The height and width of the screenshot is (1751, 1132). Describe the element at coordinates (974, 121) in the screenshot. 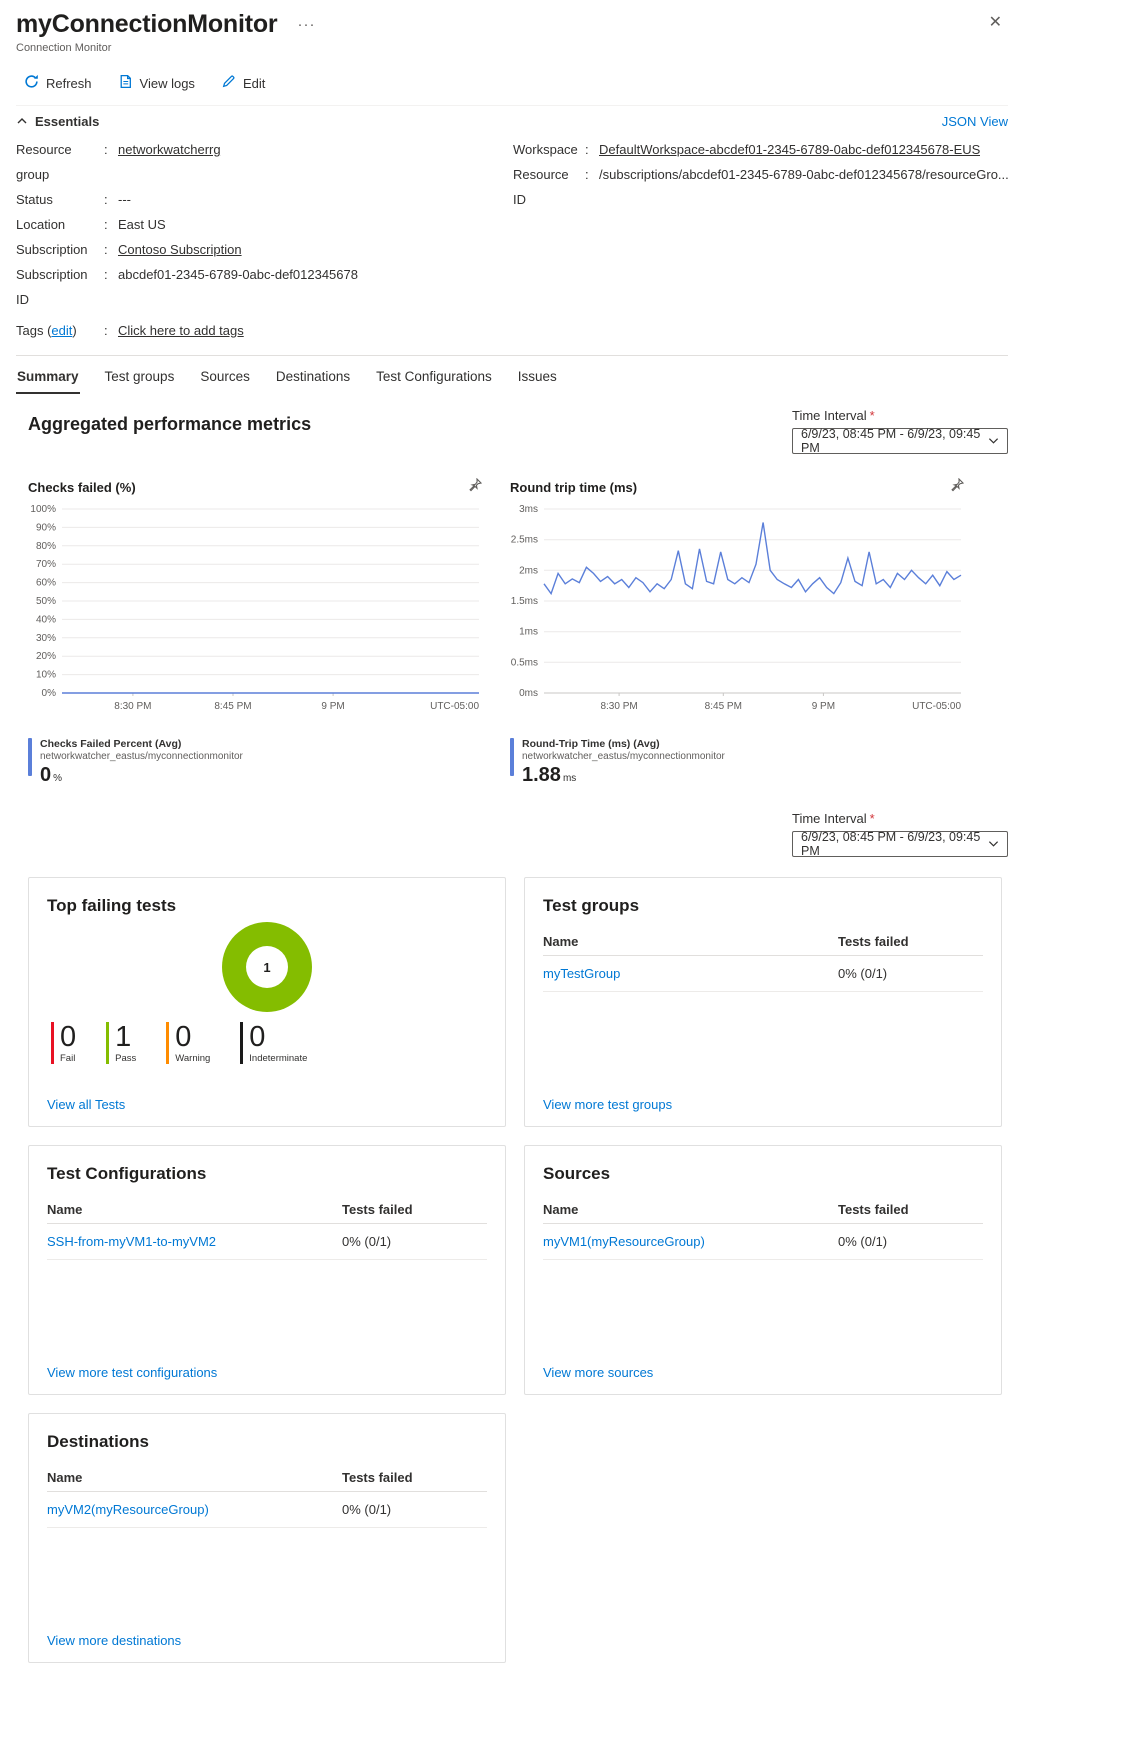

I see `json-view-link: JSON View` at that location.